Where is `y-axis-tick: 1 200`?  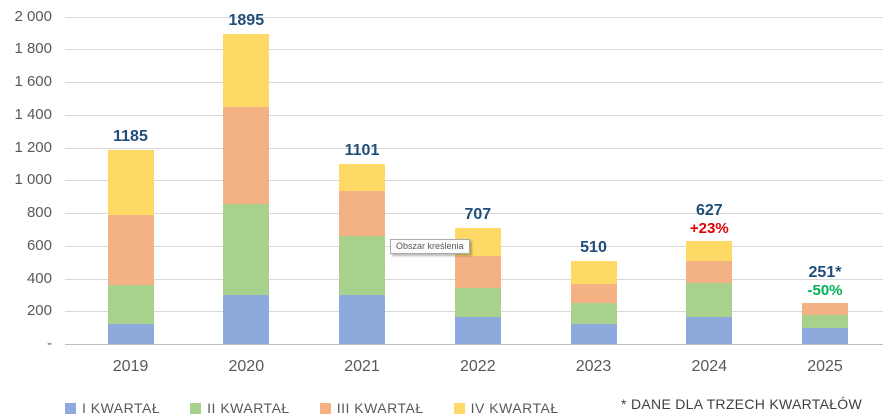
y-axis-tick: 1 200 is located at coordinates (33, 147).